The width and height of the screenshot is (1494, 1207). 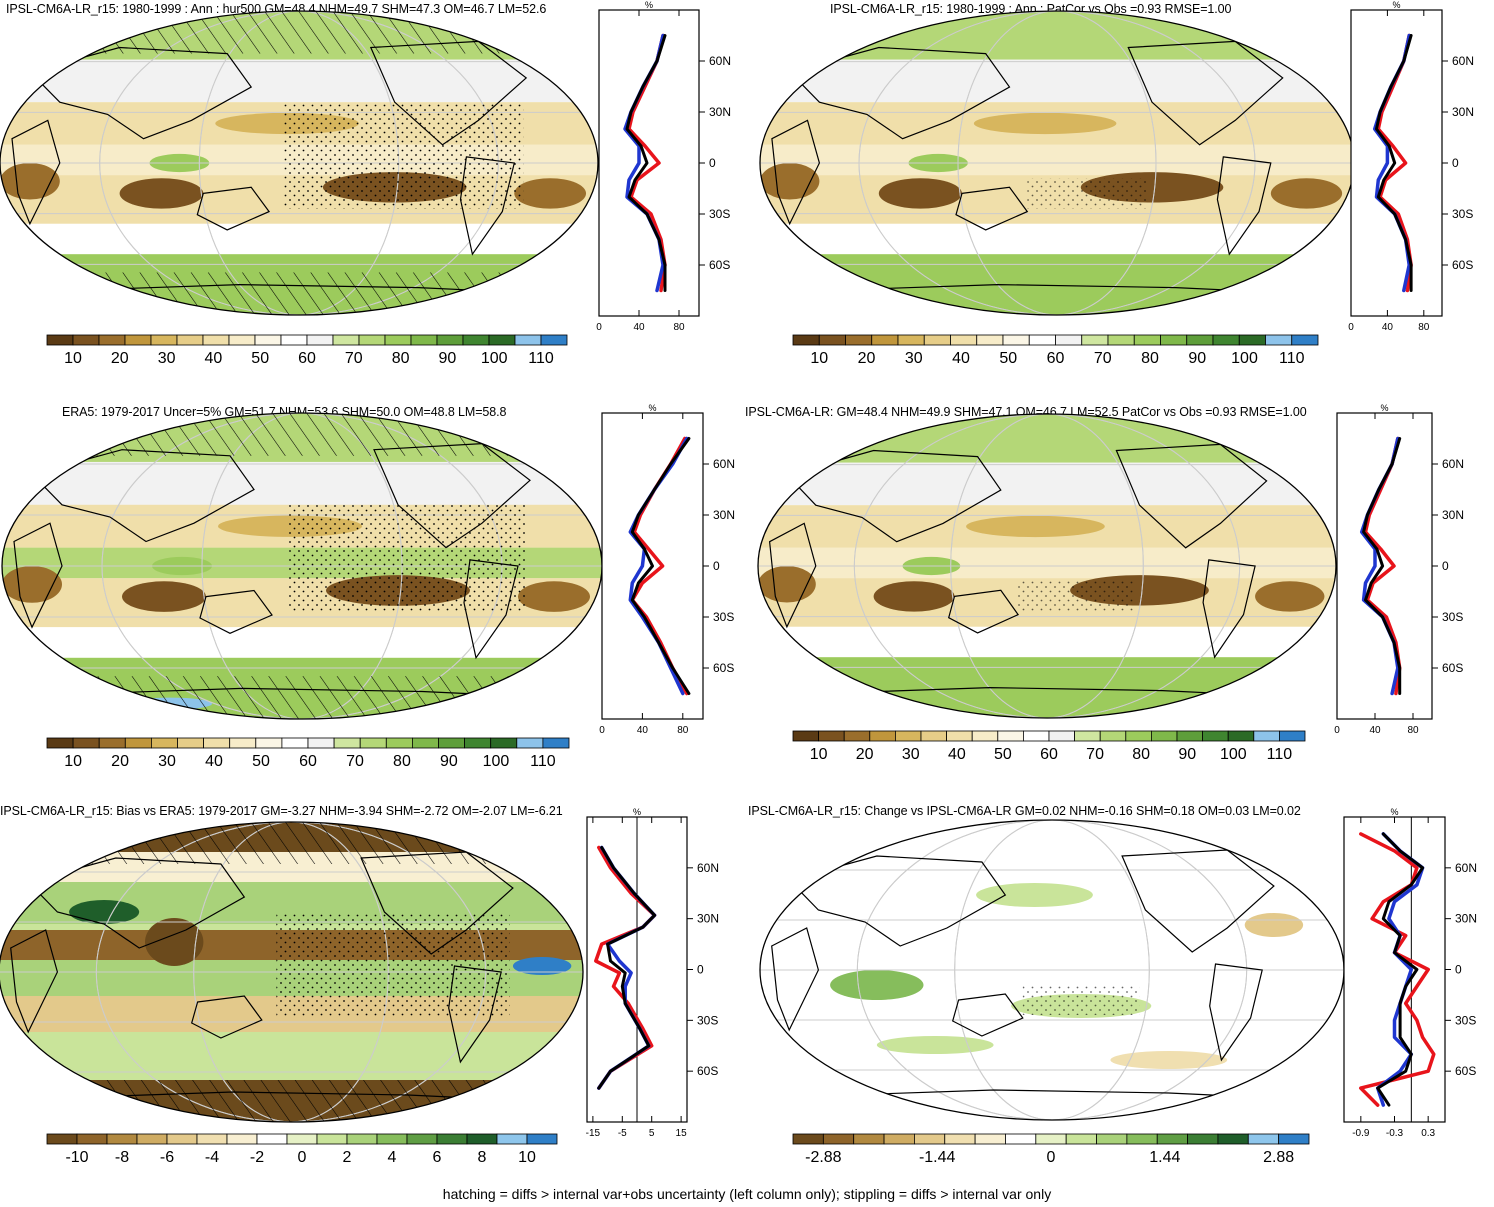 What do you see at coordinates (122, 1157) in the screenshot?
I see `colorbar-label: -8` at bounding box center [122, 1157].